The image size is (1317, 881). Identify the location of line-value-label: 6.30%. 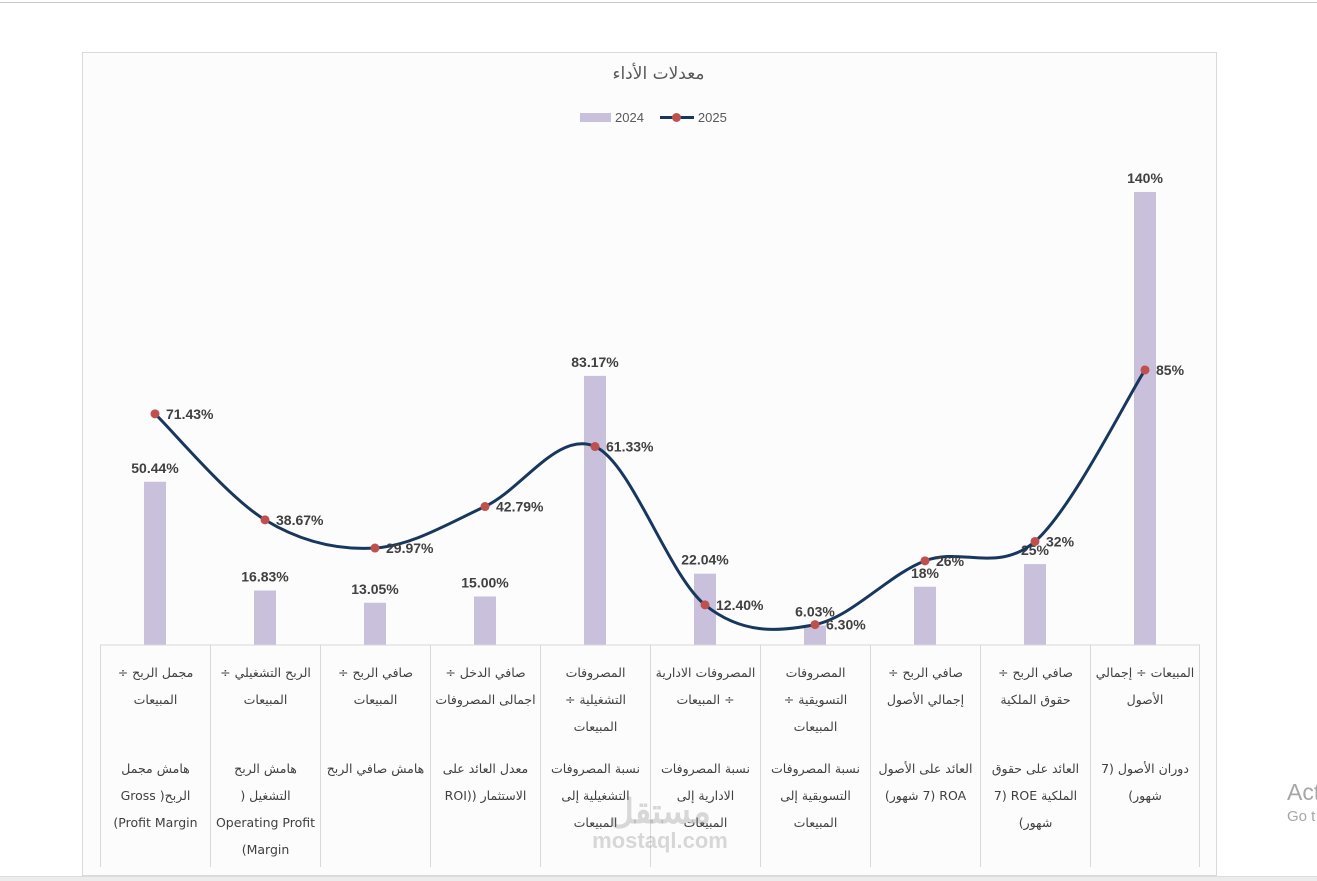
(846, 625).